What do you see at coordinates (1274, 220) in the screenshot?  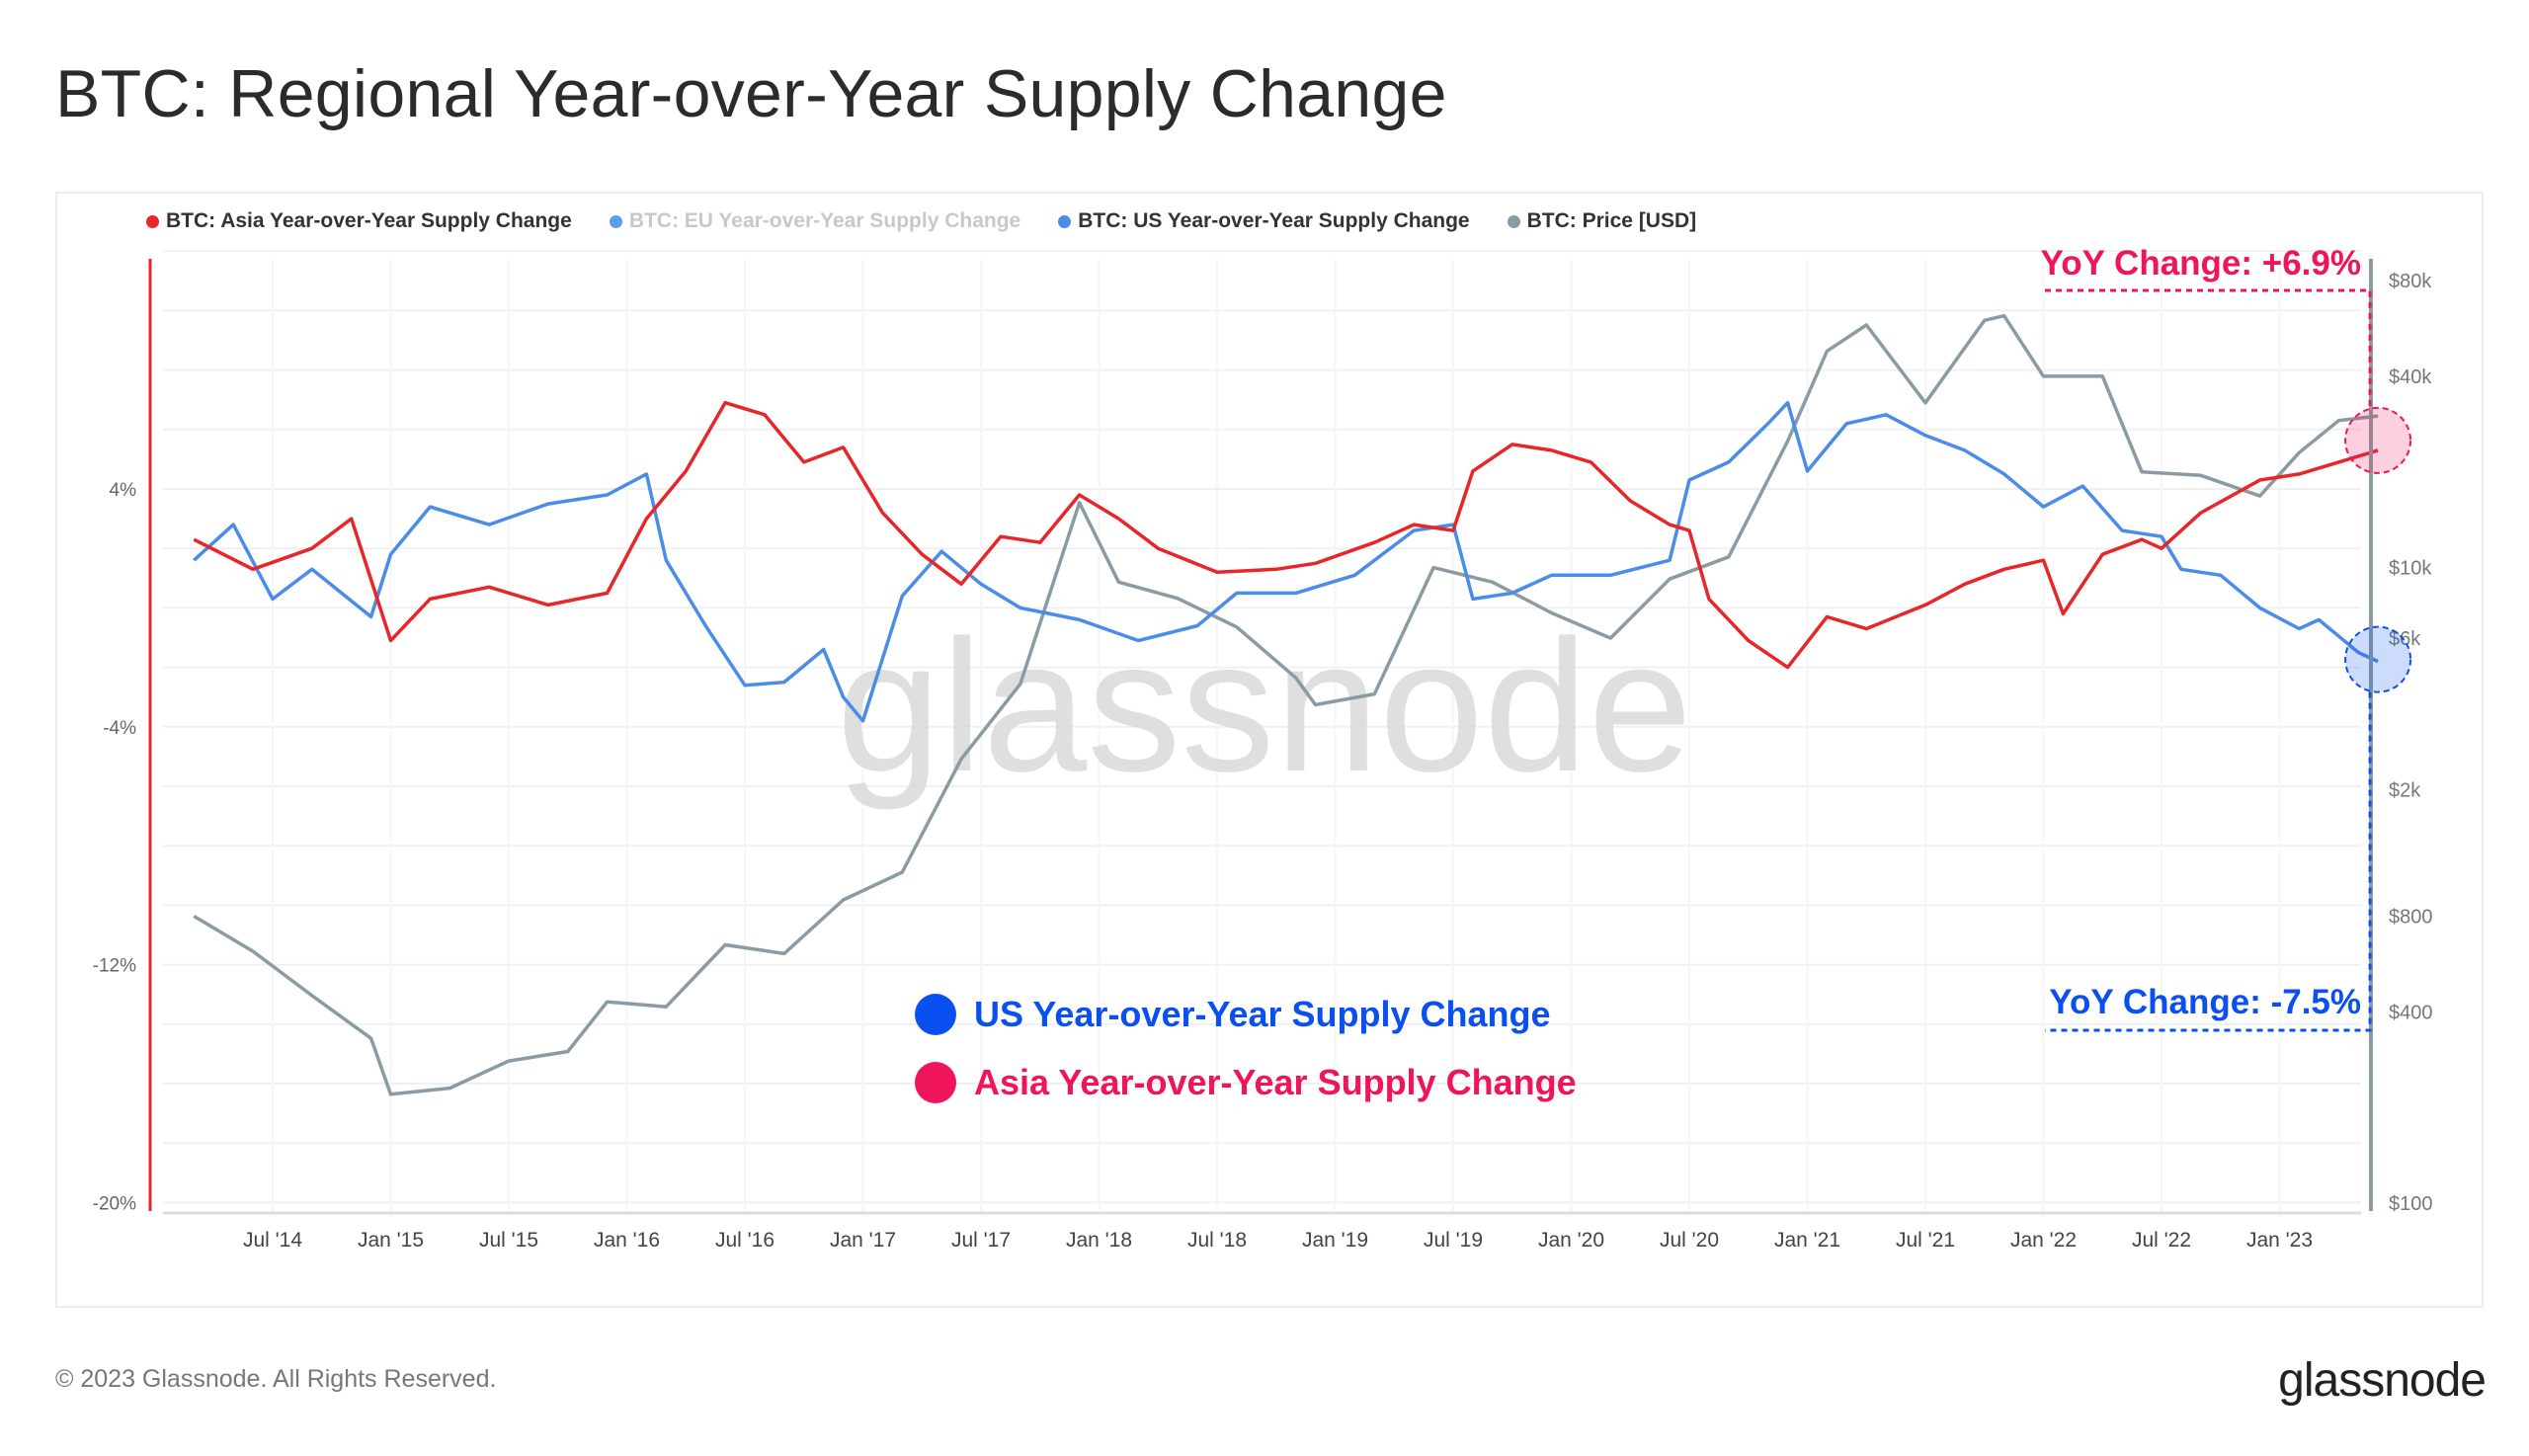 I see `legend-label: BTC: US Year-over-Year Supply Change` at bounding box center [1274, 220].